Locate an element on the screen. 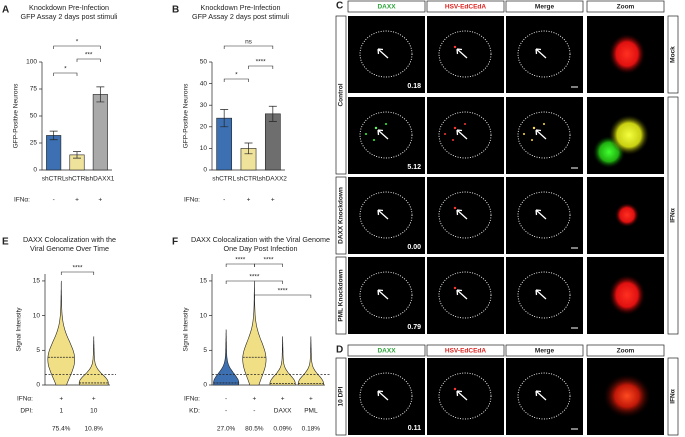  chart-subtitle: GFP Assay 2 days post stimuli is located at coordinates (240, 16).